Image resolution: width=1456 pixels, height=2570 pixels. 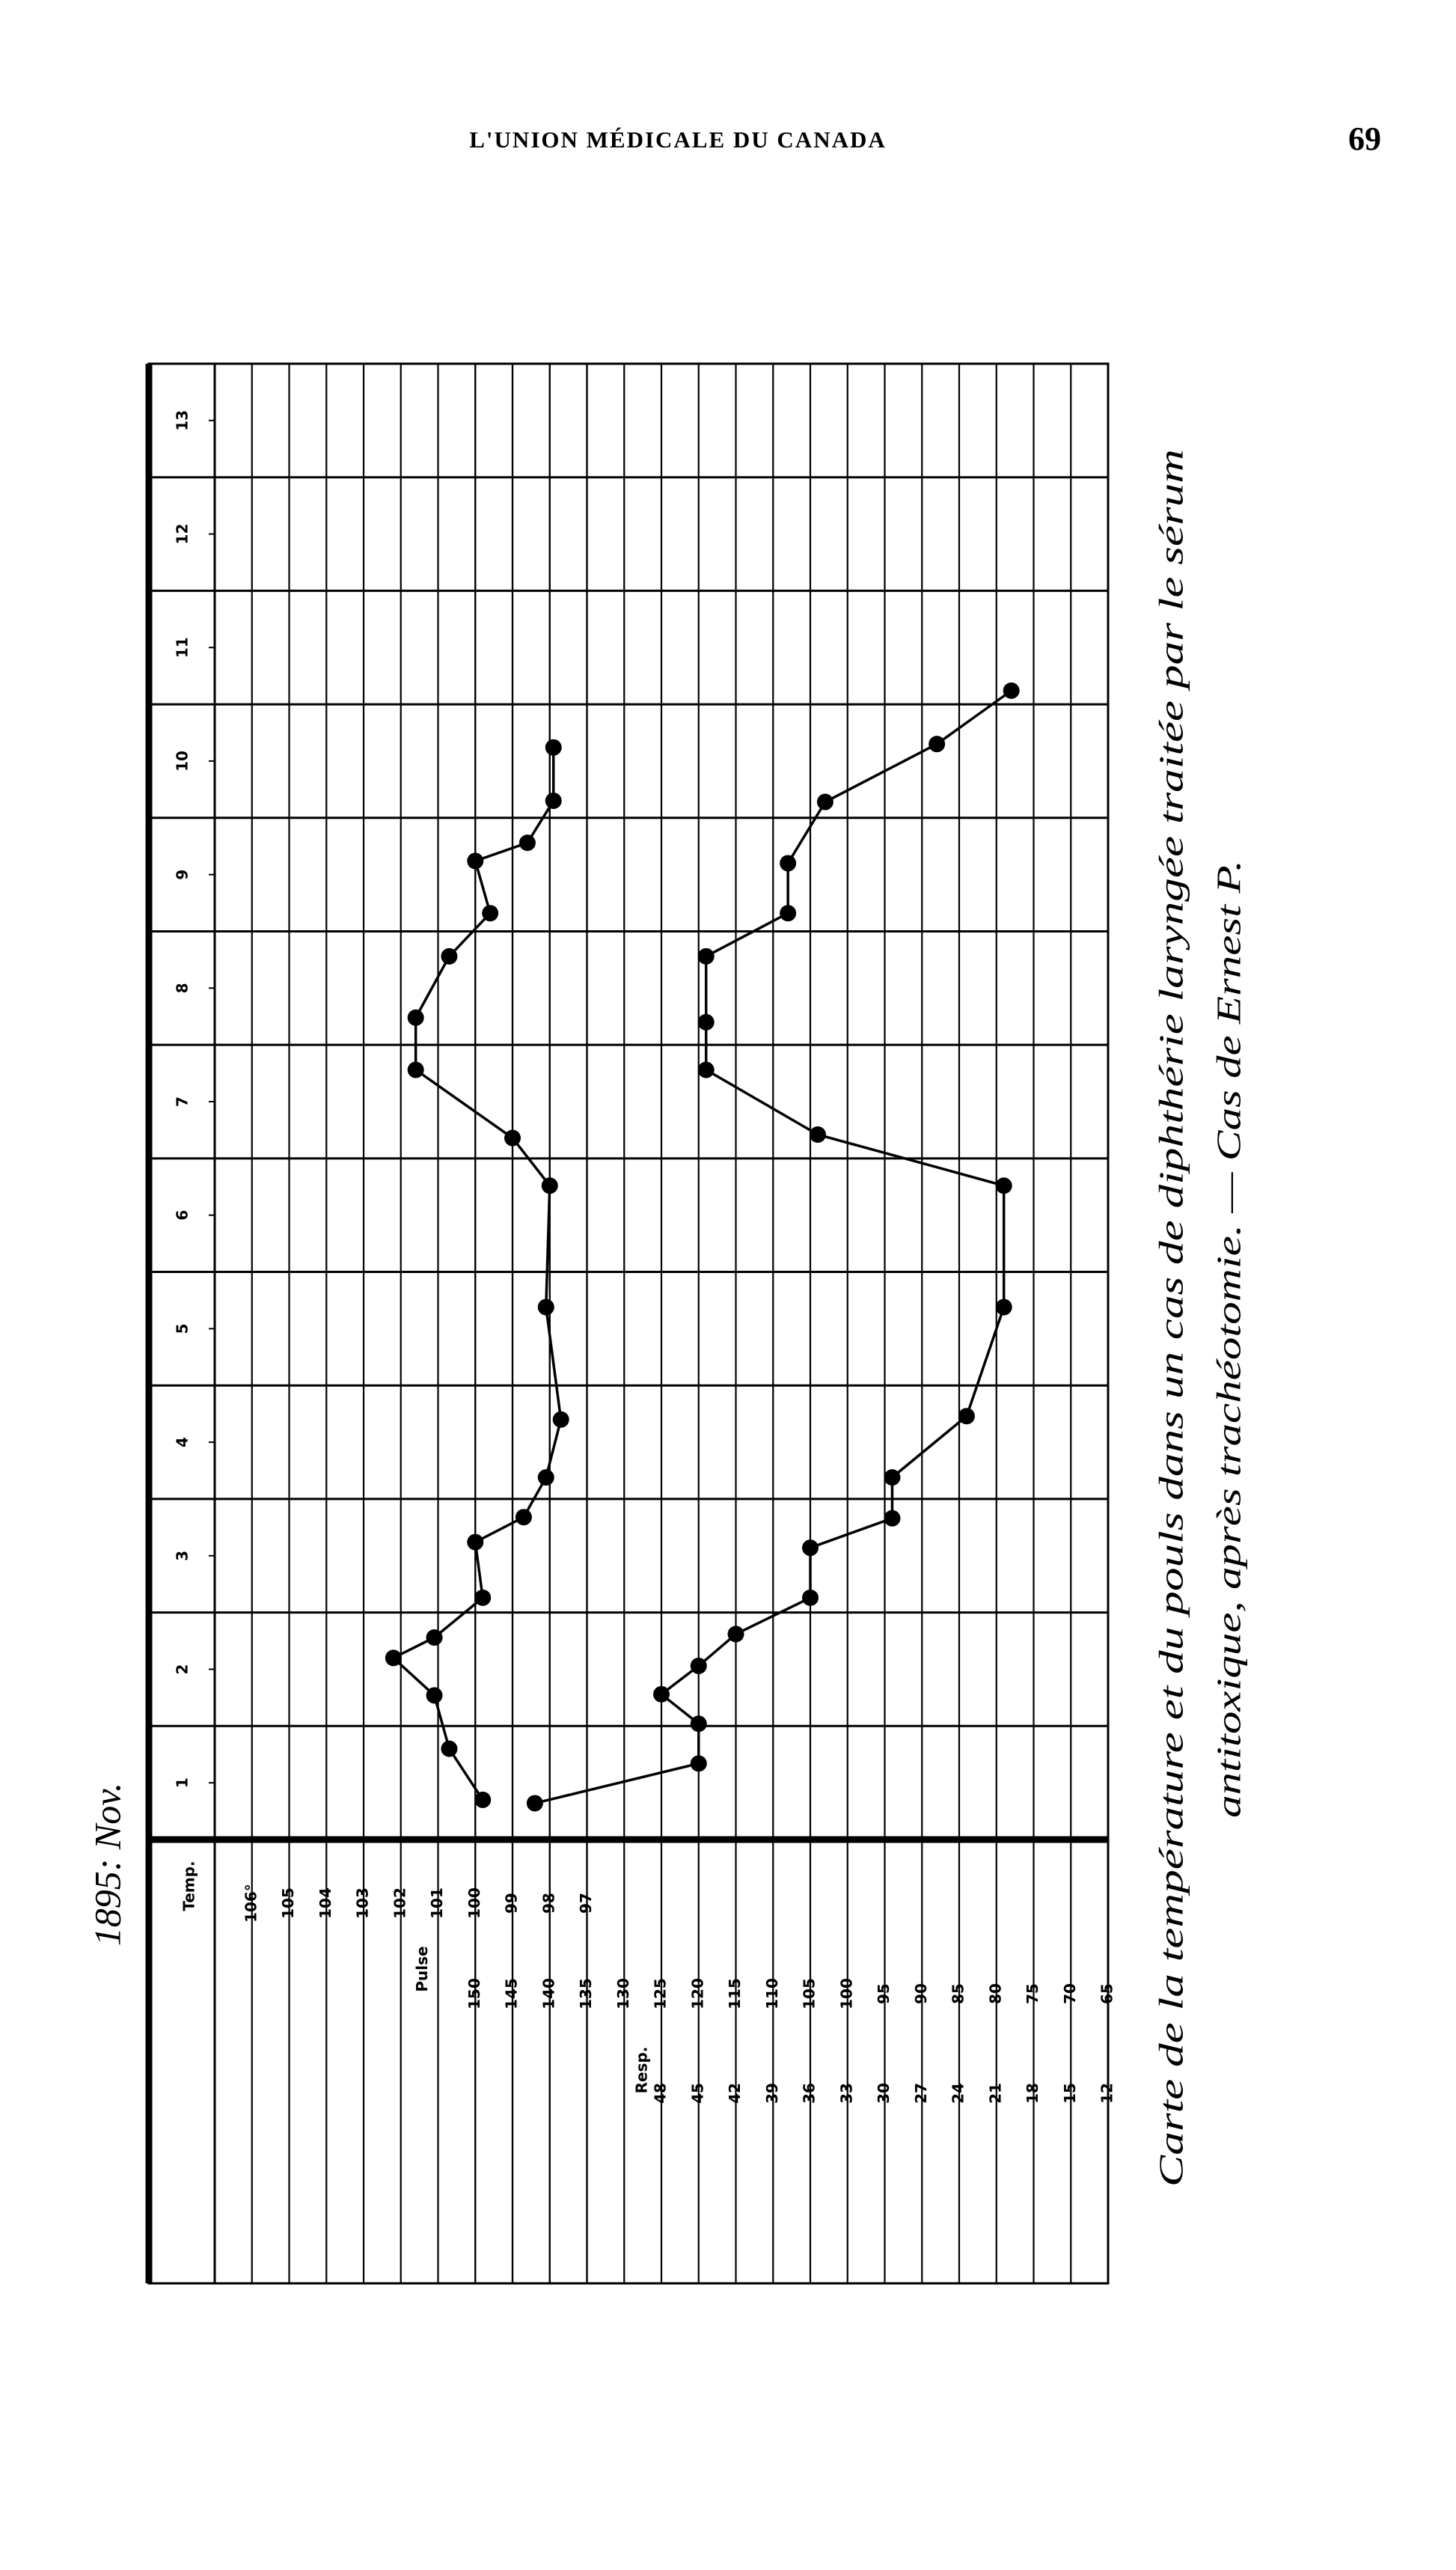 What do you see at coordinates (846, 1993) in the screenshot?
I see `pulse-tick-label: 100` at bounding box center [846, 1993].